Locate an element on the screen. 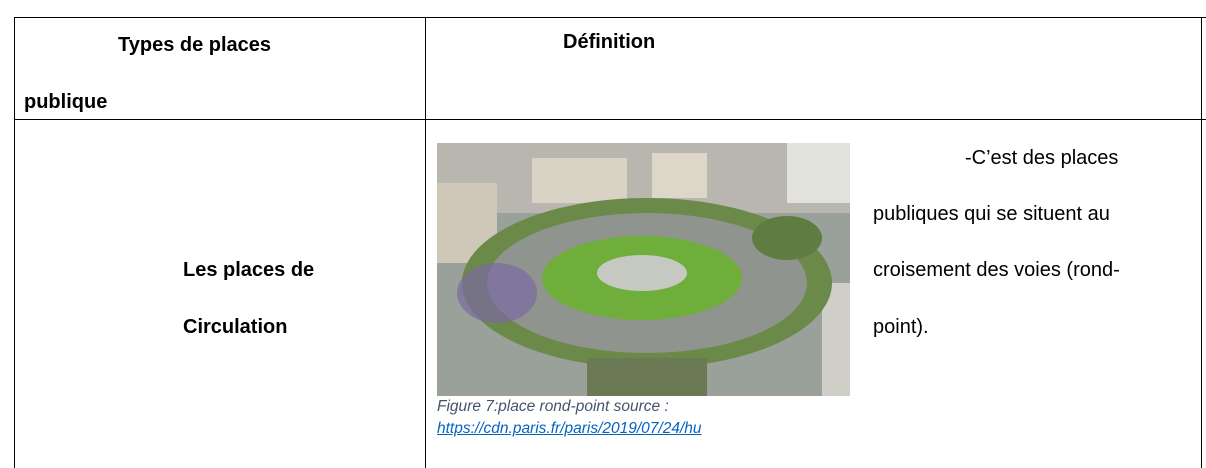 The width and height of the screenshot is (1206, 468). row-divider is located at coordinates (610, 119).